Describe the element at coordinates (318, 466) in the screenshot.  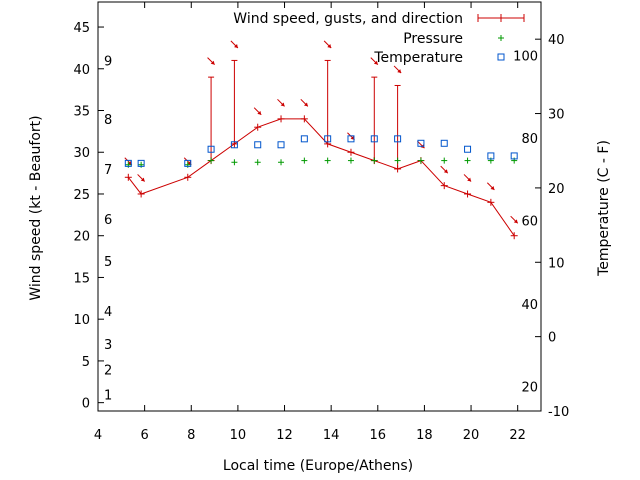
I see `x-axis-label: Local time (Europe/Athens)` at that location.